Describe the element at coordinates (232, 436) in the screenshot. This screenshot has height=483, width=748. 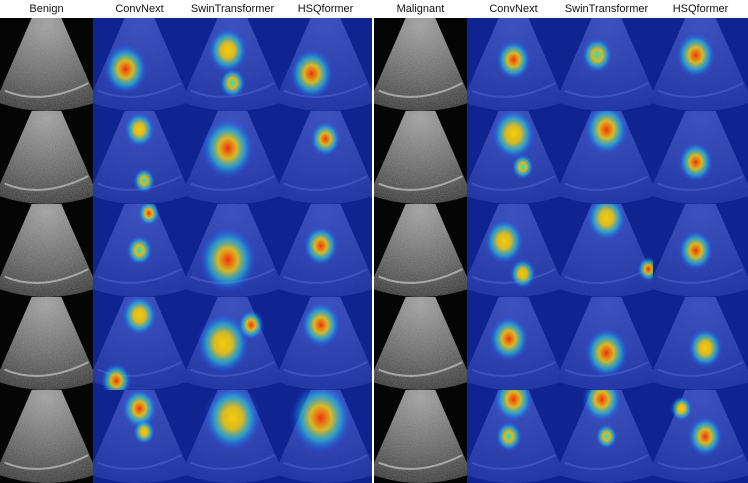
I see `gradcam-image-r5-c3` at that location.